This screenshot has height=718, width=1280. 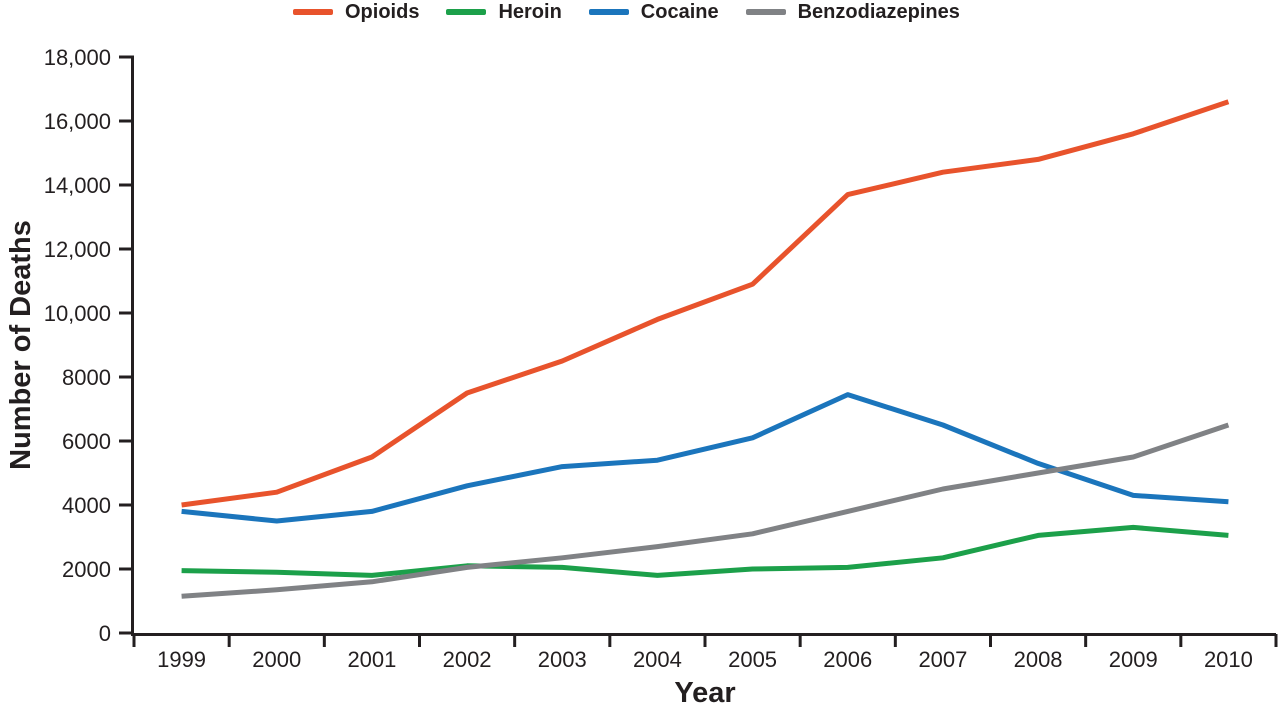 I want to click on y-tick-label: 0, so click(x=105, y=633).